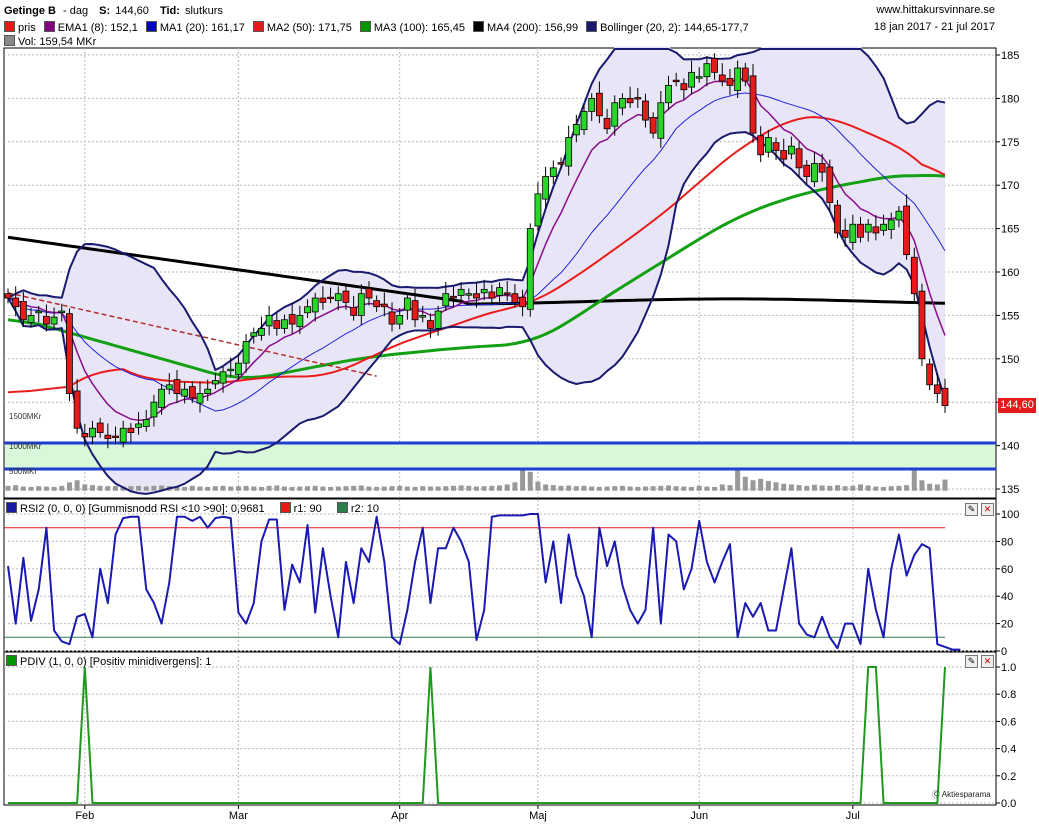  What do you see at coordinates (20, 28) in the screenshot?
I see `legend-item: pris` at bounding box center [20, 28].